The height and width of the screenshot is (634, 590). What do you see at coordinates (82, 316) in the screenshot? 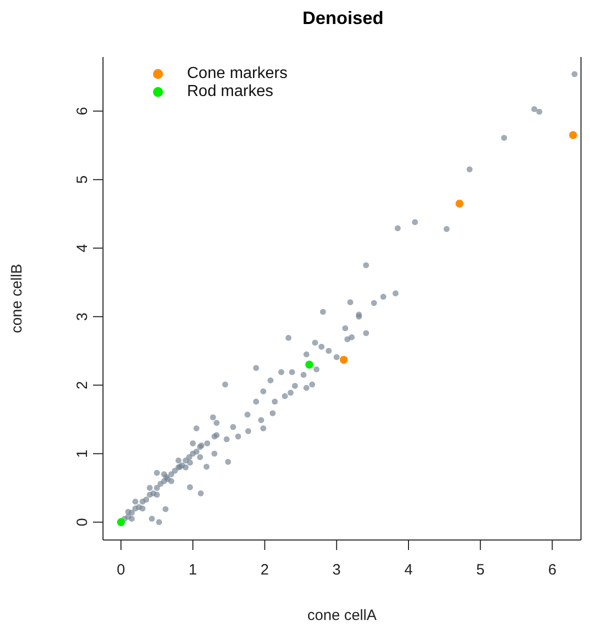
I see `y-tick-label: 3` at bounding box center [82, 316].